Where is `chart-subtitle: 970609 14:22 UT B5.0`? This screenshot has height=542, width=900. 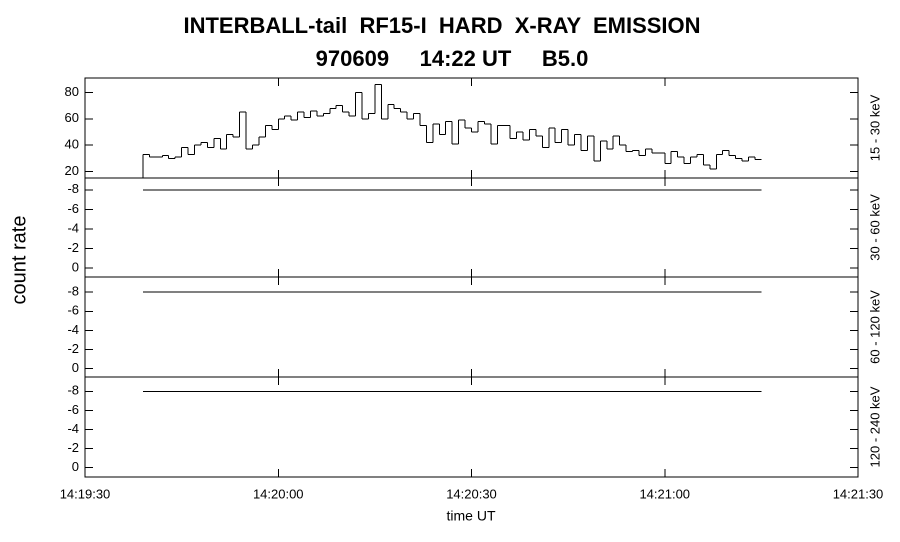 chart-subtitle: 970609 14:22 UT B5.0 is located at coordinates (452, 58).